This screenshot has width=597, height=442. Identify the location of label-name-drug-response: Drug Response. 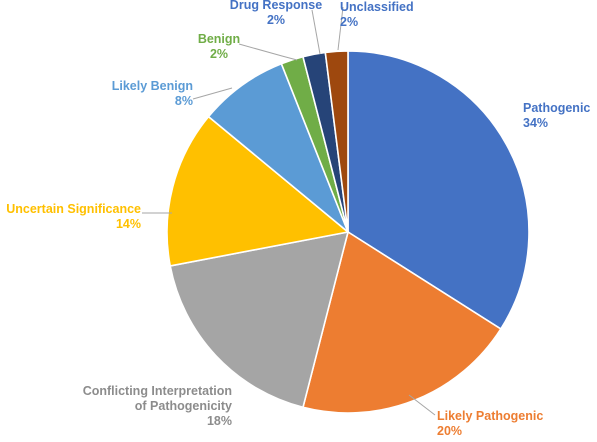
(276, 6).